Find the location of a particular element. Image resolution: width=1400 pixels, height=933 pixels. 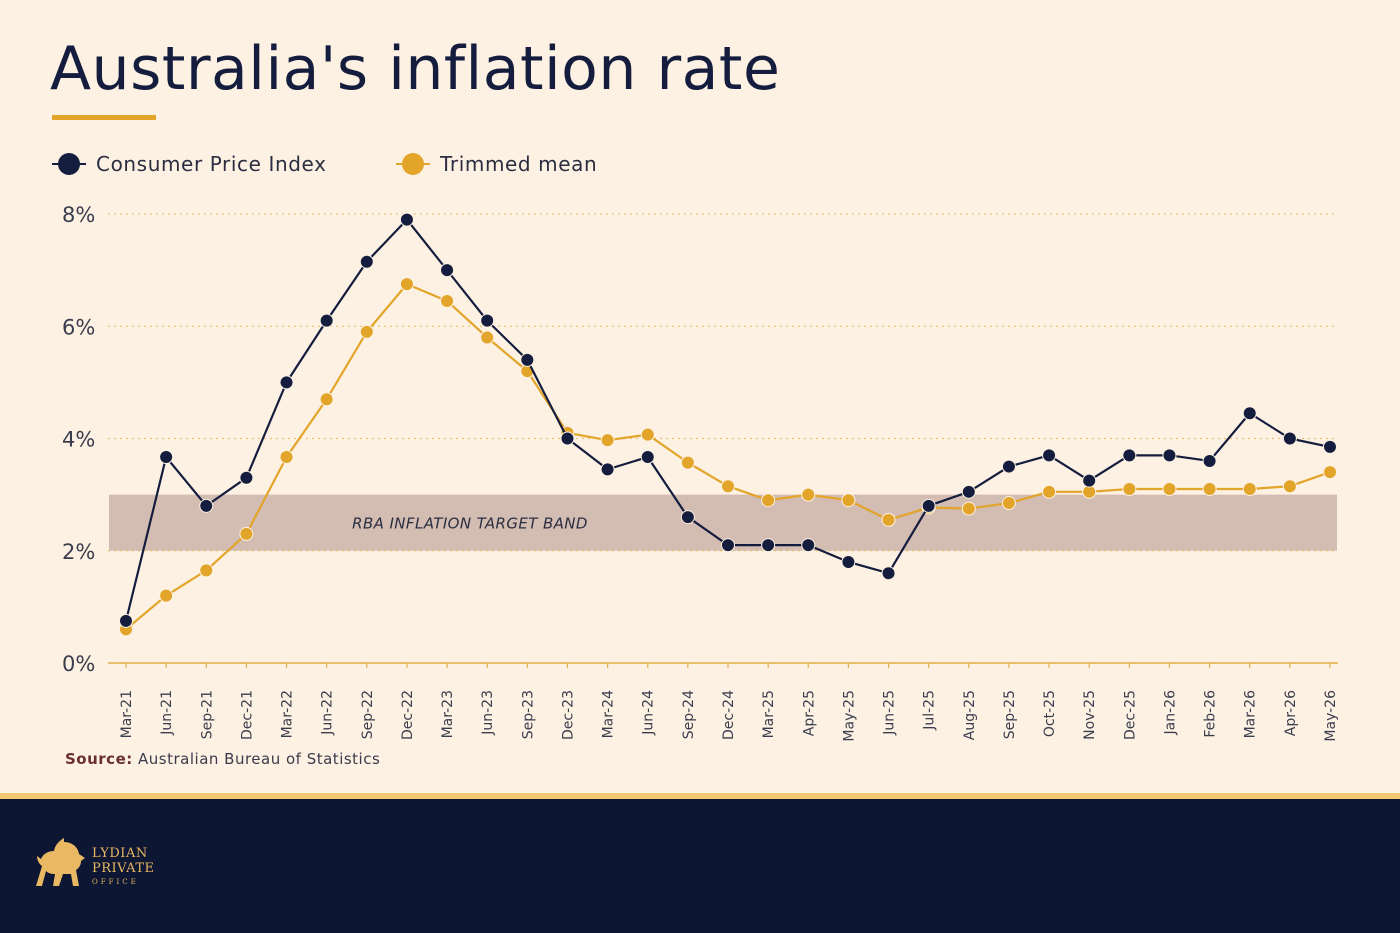

brand-name-line2: PRIVATE is located at coordinates (123, 868).